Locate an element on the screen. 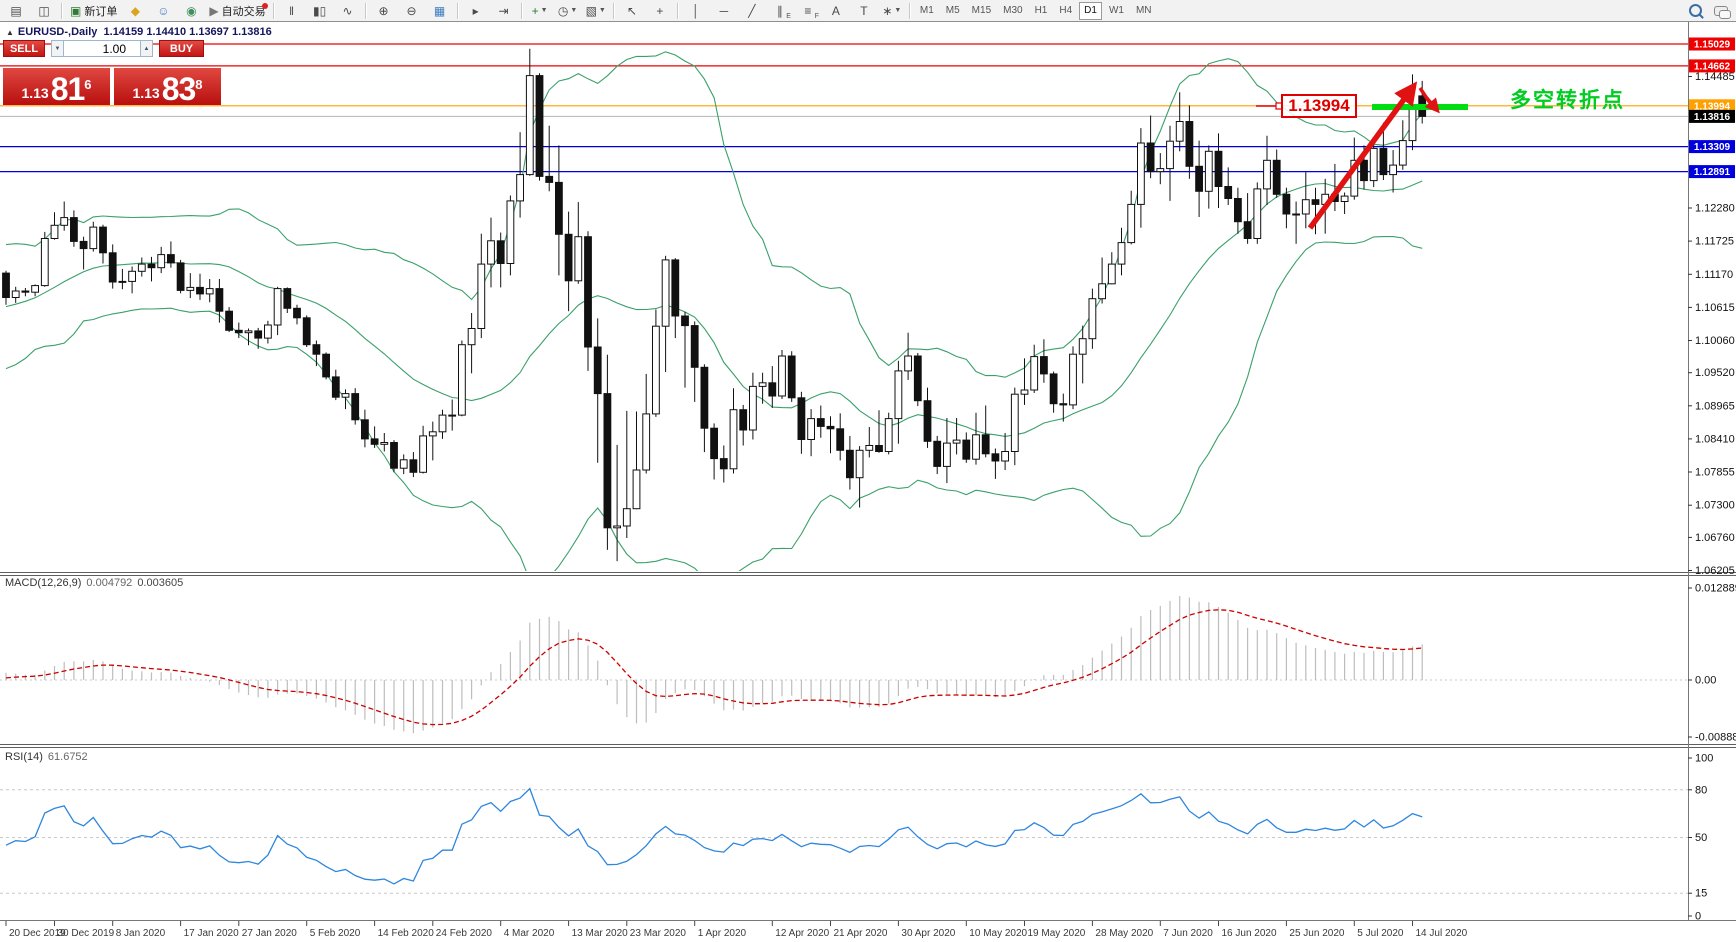 The width and height of the screenshot is (1736, 942). svg-text: 27 Jan 2020 is located at coordinates (269, 933).